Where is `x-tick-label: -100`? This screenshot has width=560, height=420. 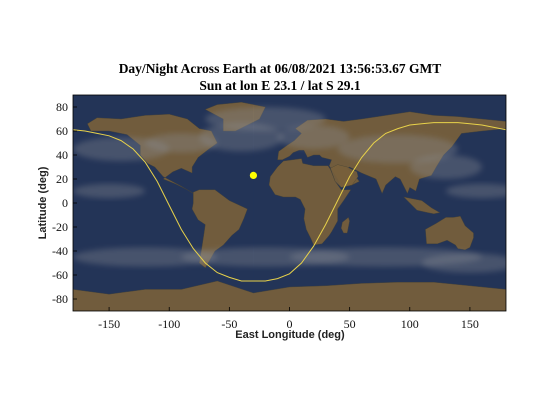 x-tick-label: -100 is located at coordinates (169, 324).